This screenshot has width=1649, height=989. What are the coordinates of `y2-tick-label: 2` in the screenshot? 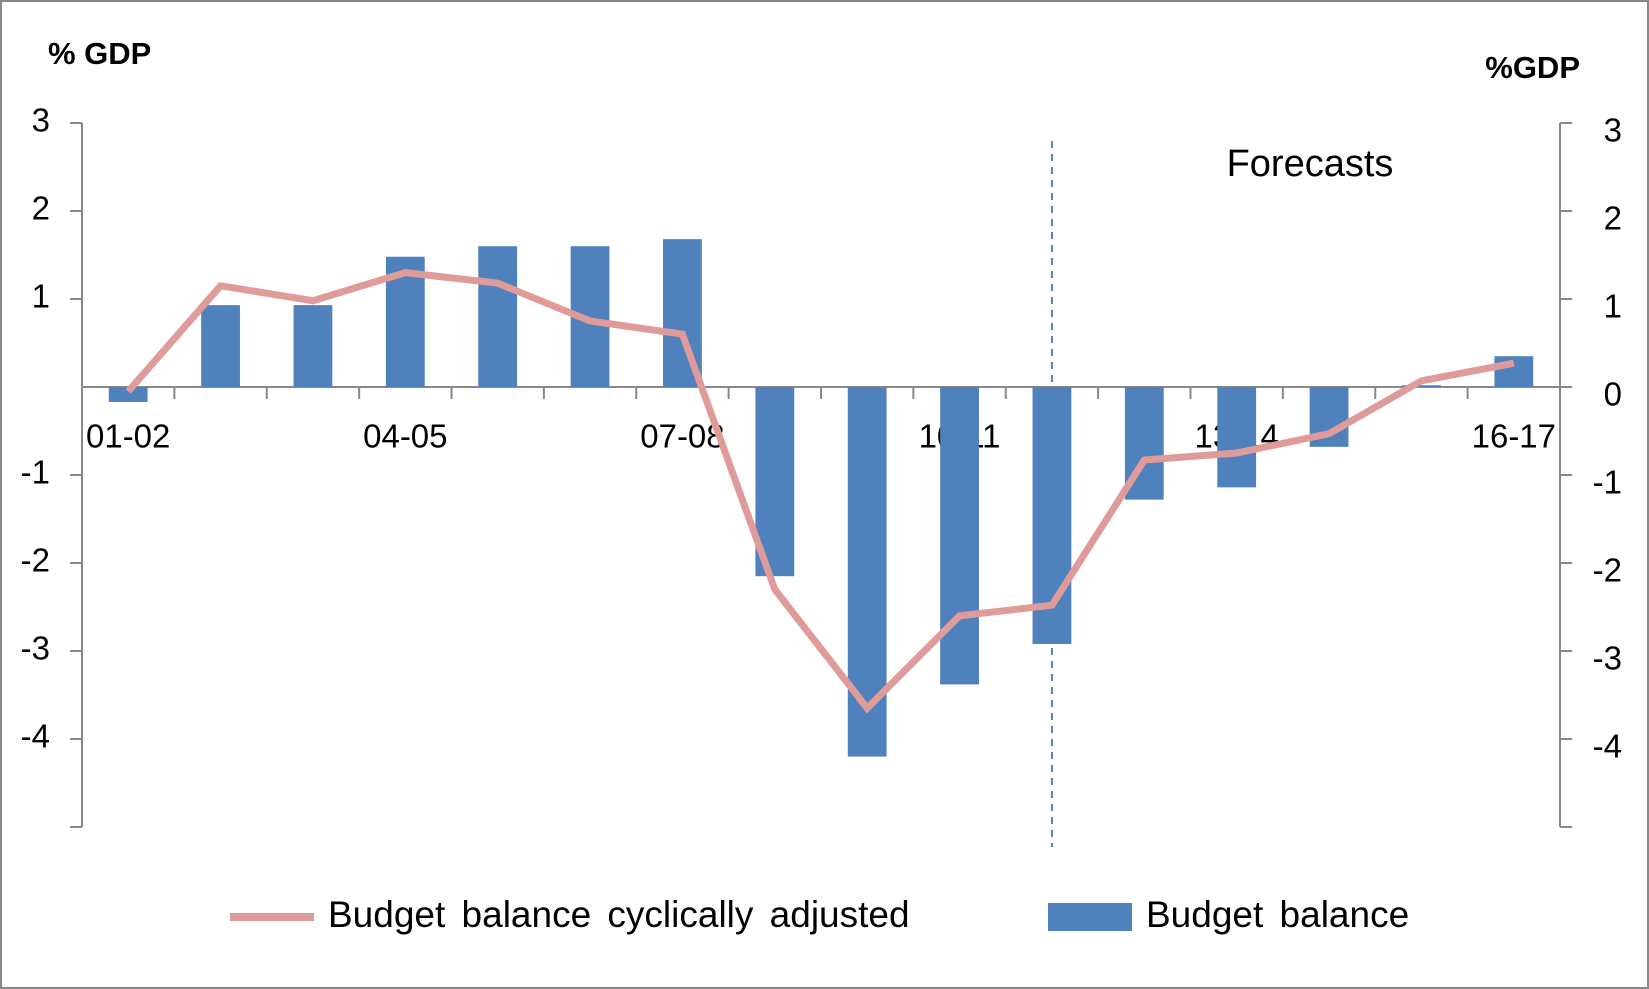 It's located at (1613, 218).